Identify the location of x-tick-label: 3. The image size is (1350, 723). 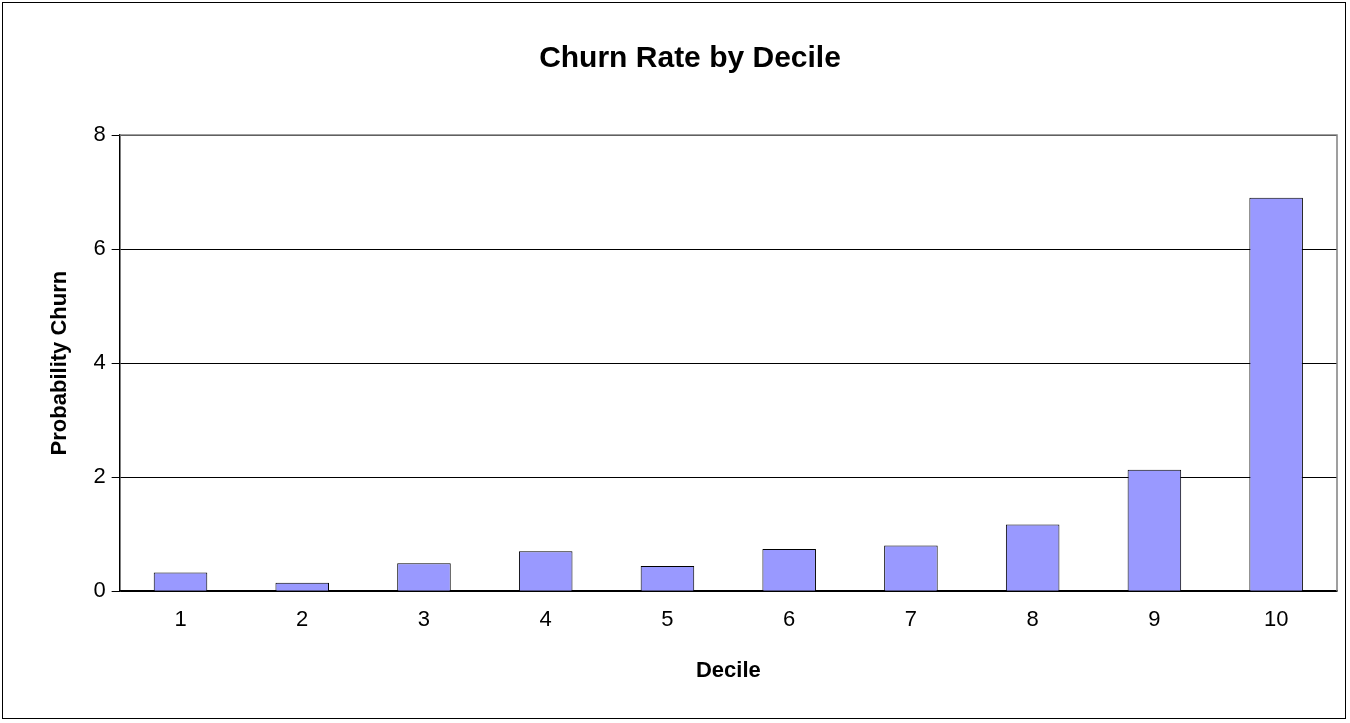
(424, 619).